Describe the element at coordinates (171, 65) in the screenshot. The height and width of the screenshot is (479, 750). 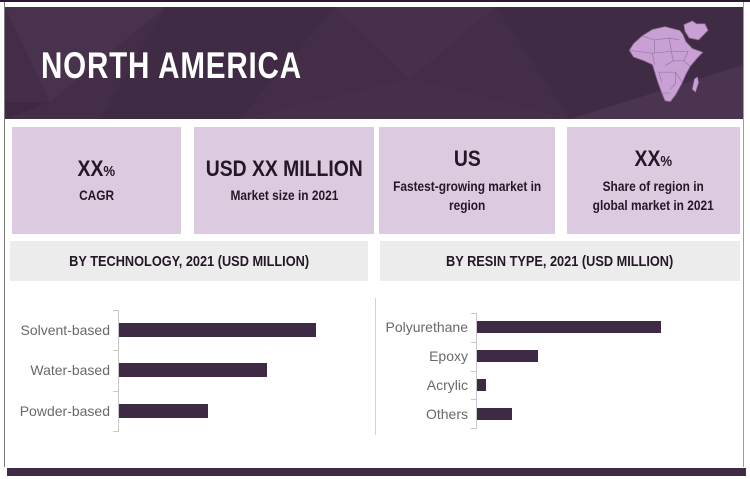
I see `page-title: NORTH AMERICA` at that location.